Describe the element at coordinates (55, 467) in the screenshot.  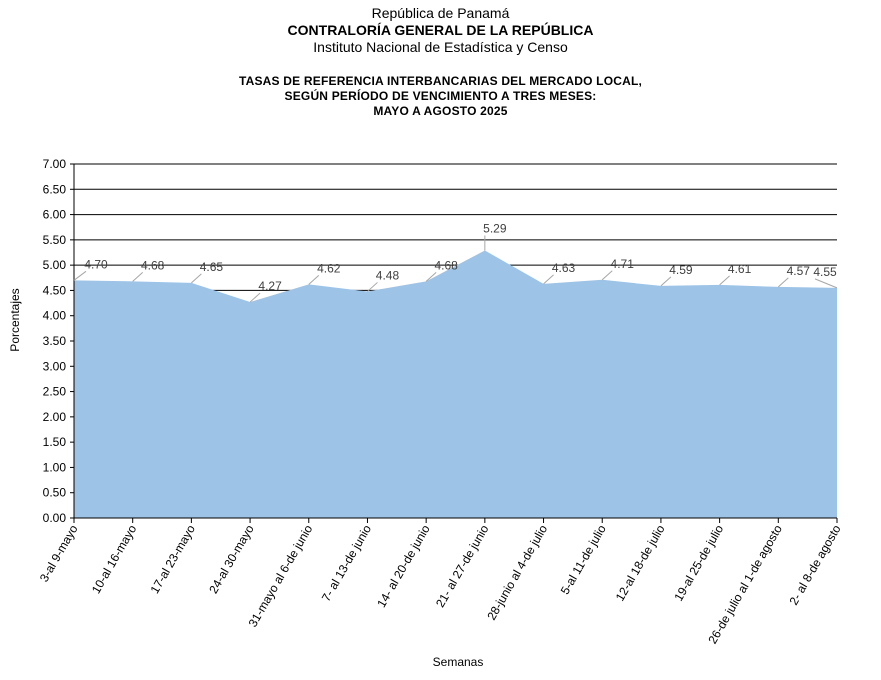
I see `y-tick-label: 1.00` at that location.